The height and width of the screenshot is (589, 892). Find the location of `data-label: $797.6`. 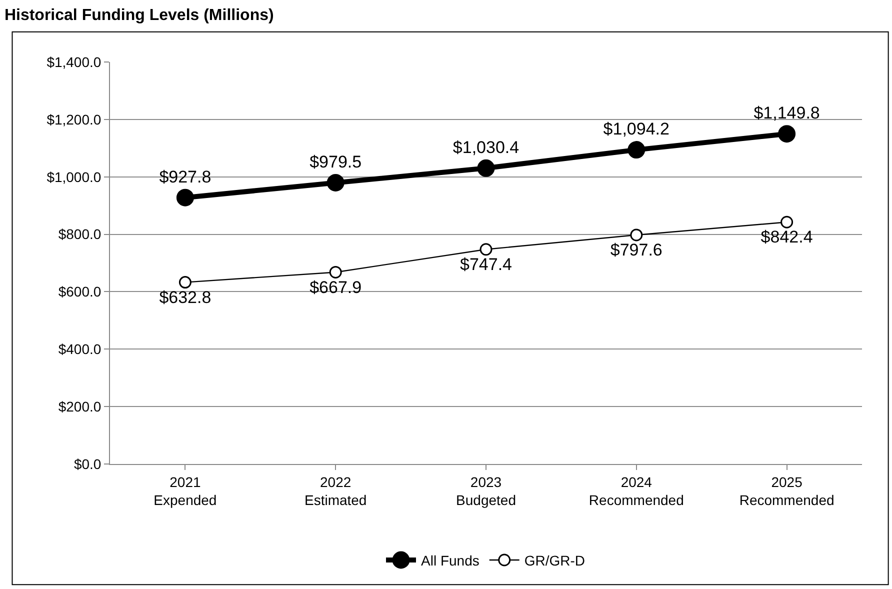

data-label: $797.6 is located at coordinates (636, 250).